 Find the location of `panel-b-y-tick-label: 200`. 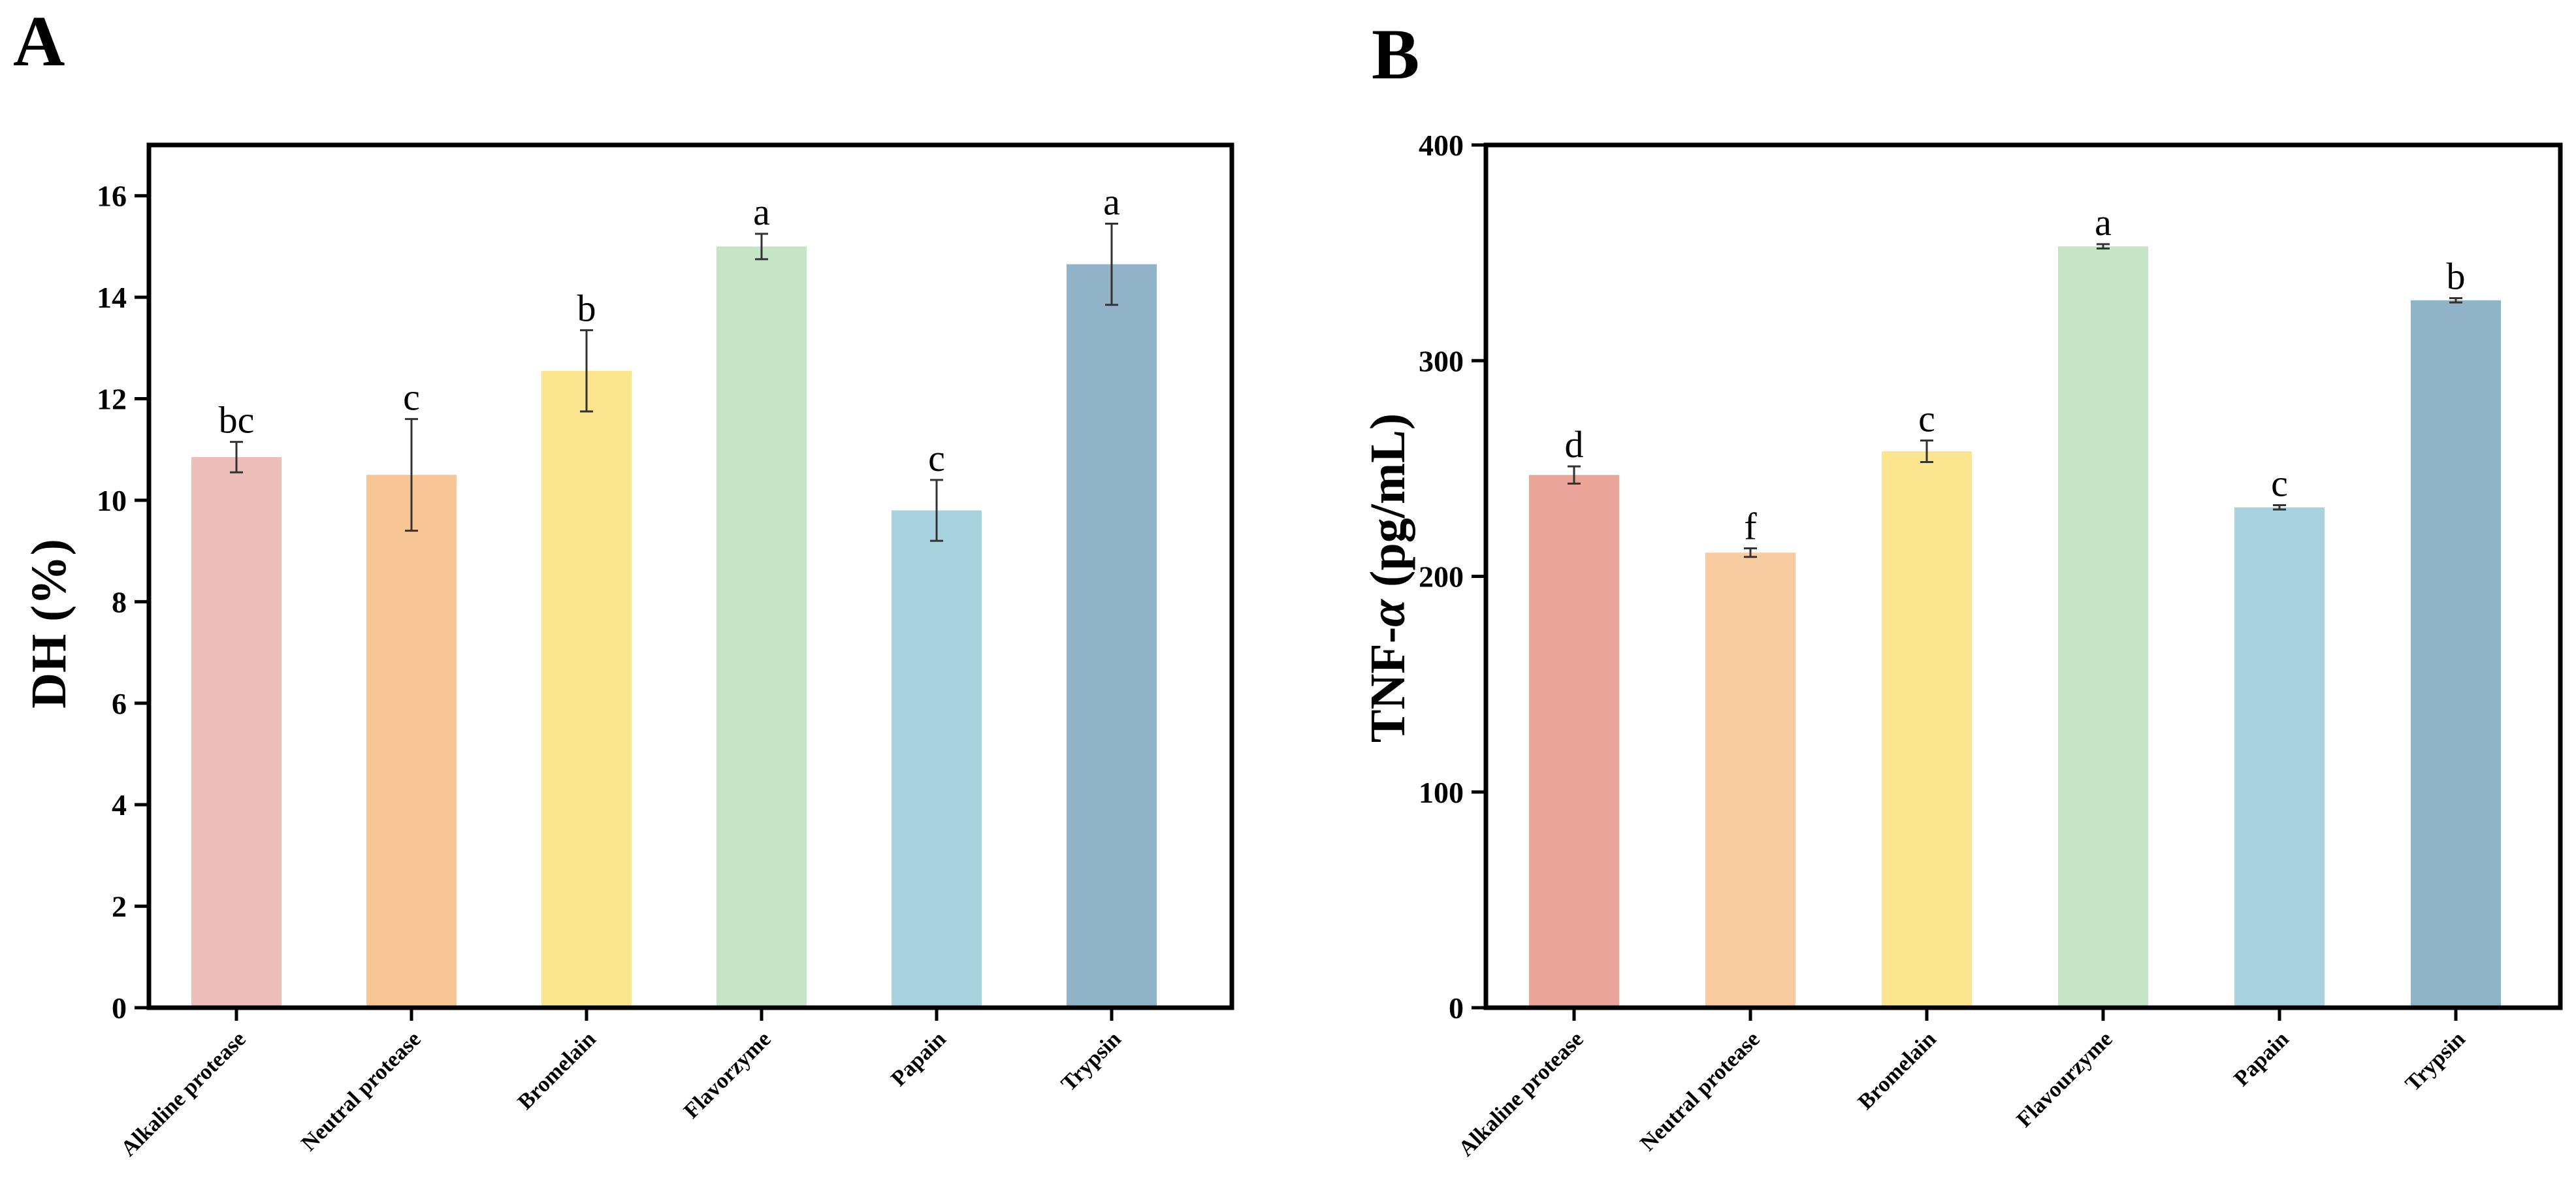

panel-b-y-tick-label: 200 is located at coordinates (1441, 577).